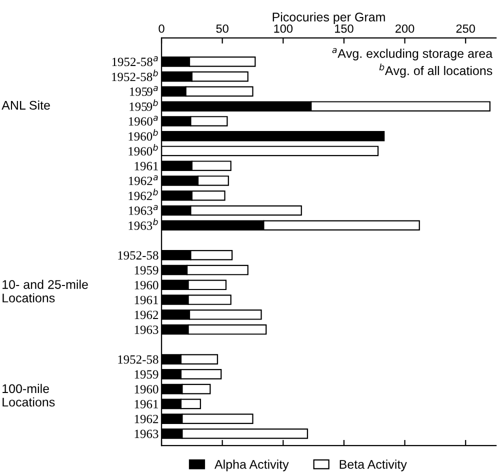  What do you see at coordinates (28, 395) in the screenshot?
I see `text: 100-mile Locations` at bounding box center [28, 395].